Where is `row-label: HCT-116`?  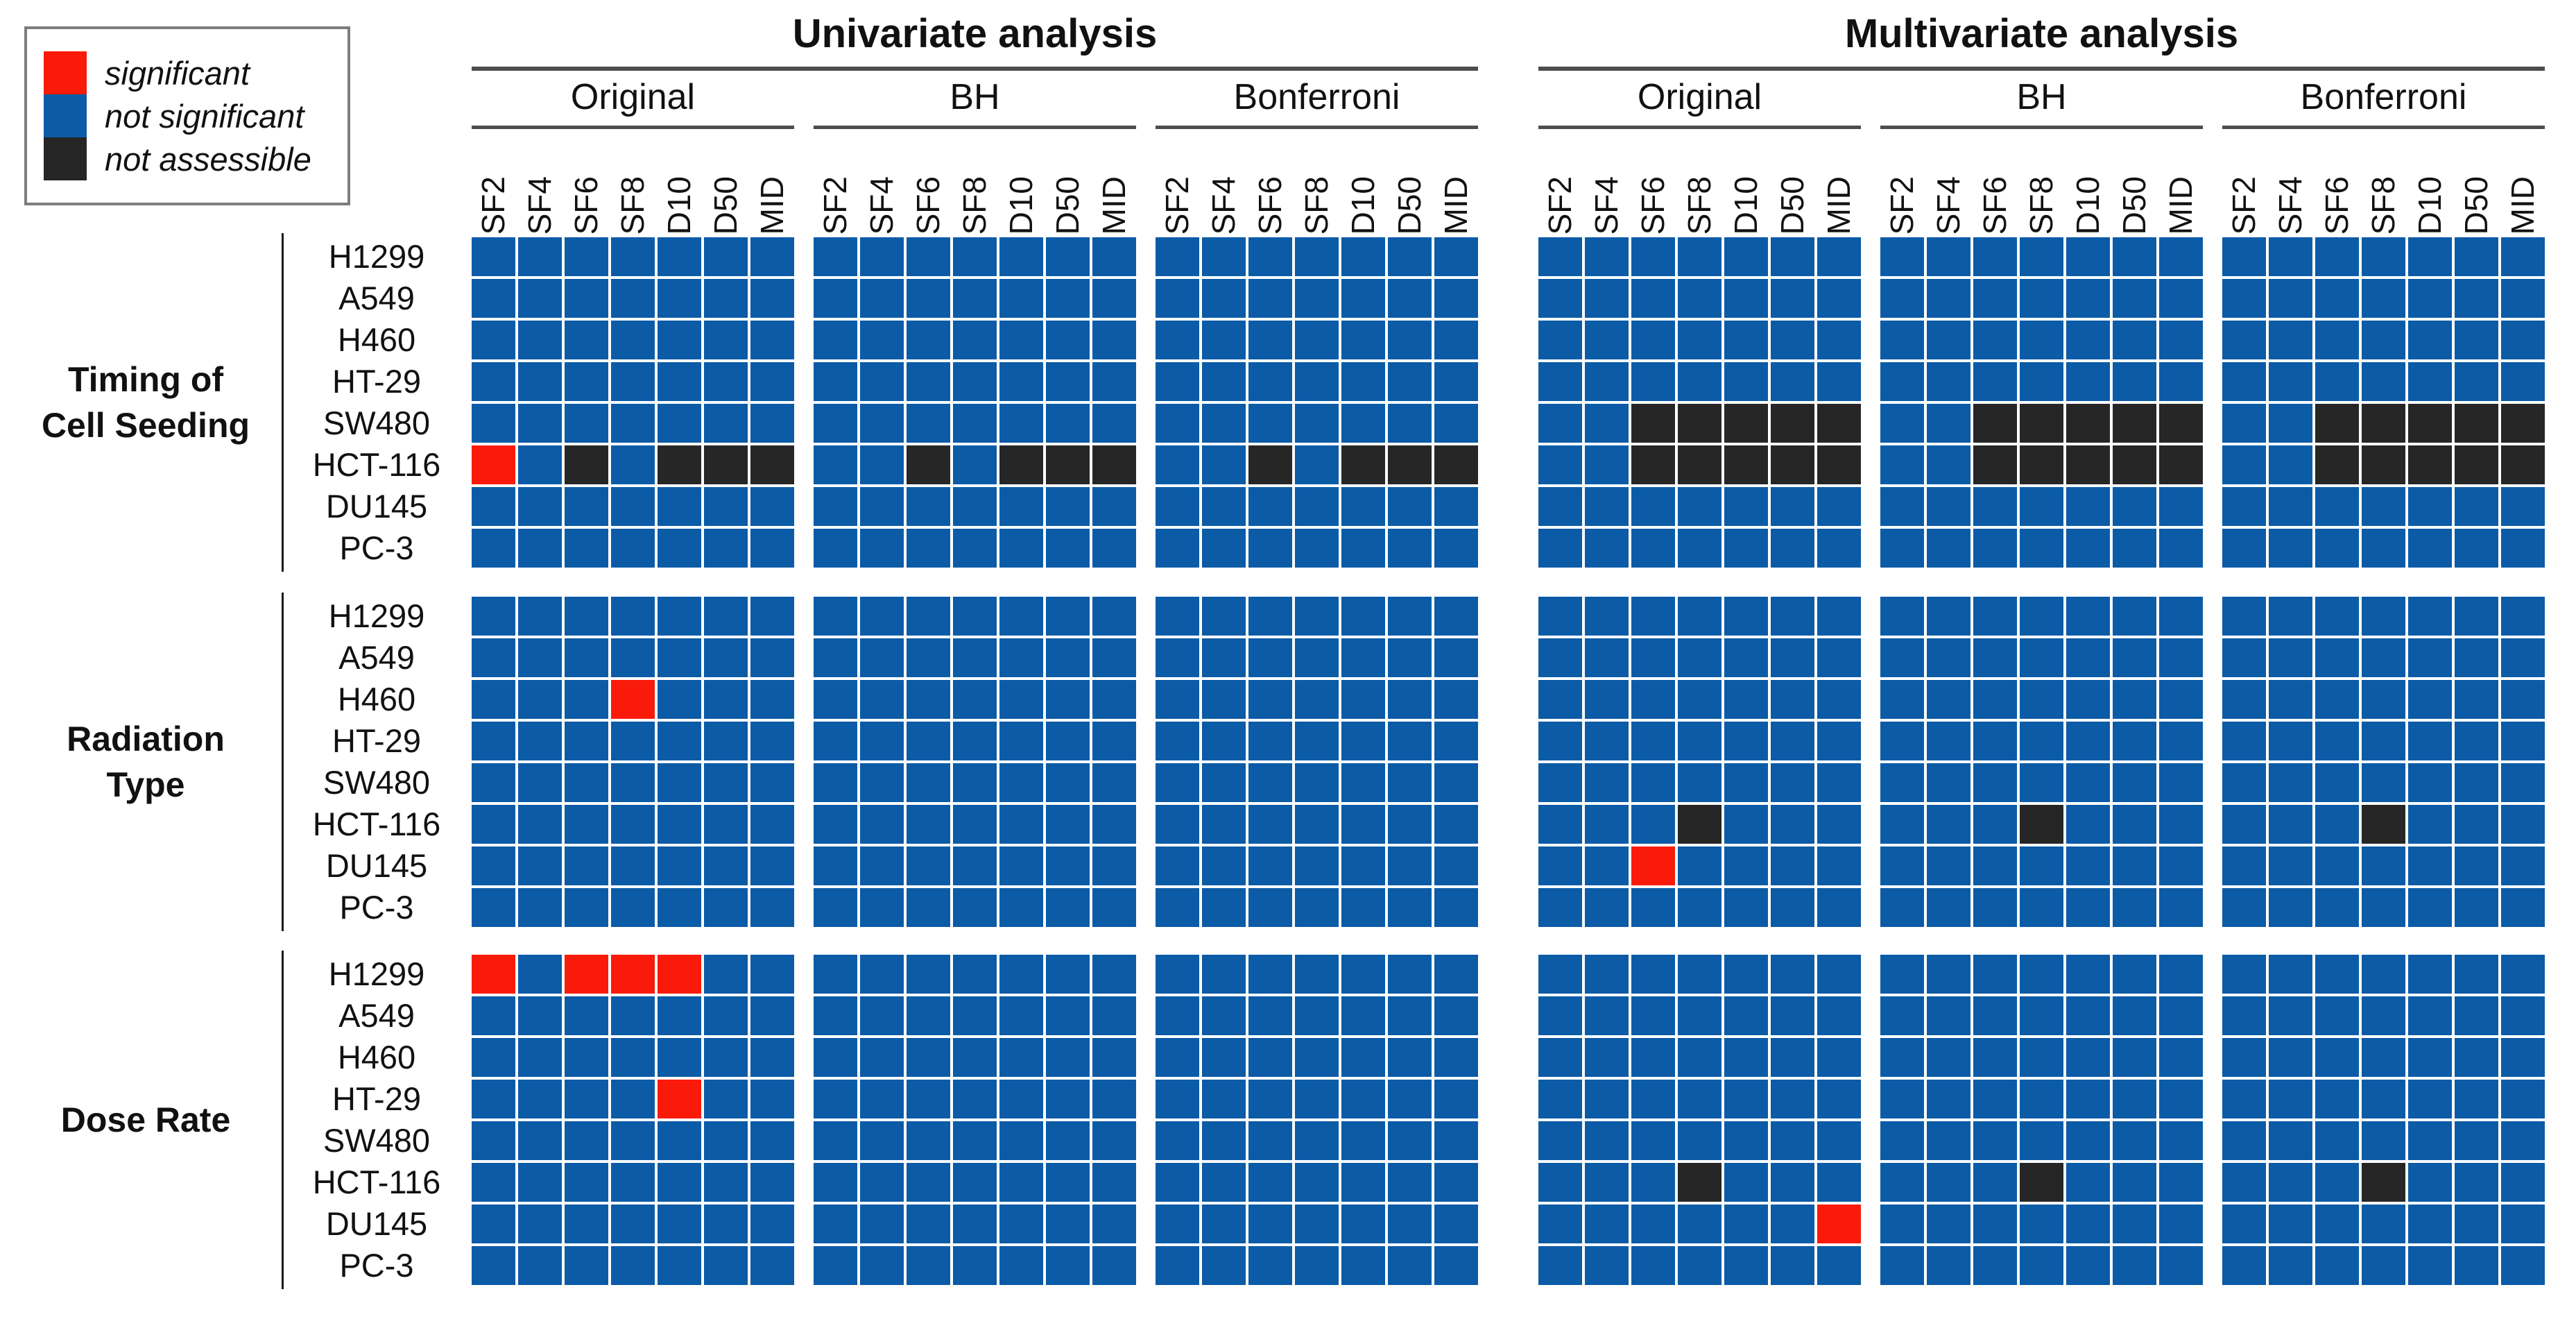 row-label: HCT-116 is located at coordinates (376, 464).